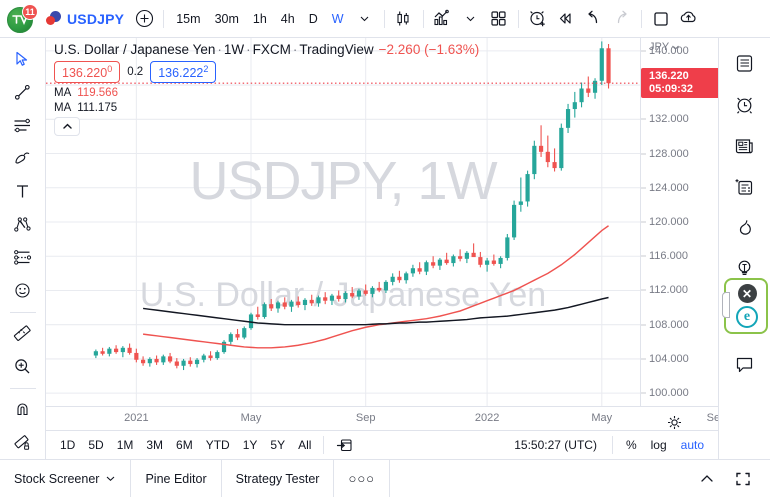  What do you see at coordinates (313, 18) in the screenshot?
I see `timeframe-d: D` at bounding box center [313, 18].